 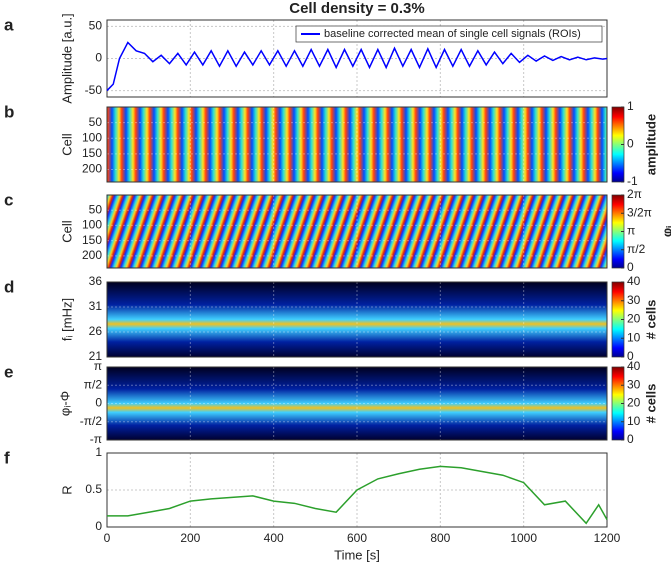 What do you see at coordinates (357, 554) in the screenshot?
I see `x-axis-label: Time [s]` at bounding box center [357, 554].